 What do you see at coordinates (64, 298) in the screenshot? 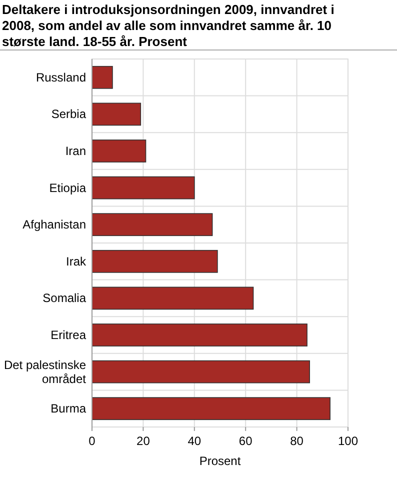
I see `y-tick-label: Somalia` at bounding box center [64, 298].